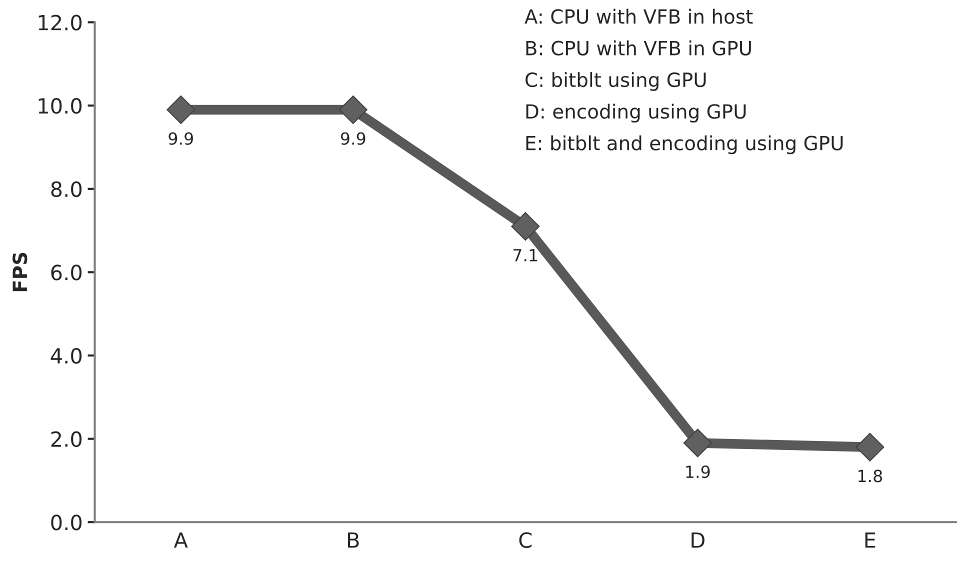 The height and width of the screenshot is (586, 957). I want to click on y-tick-label: 10.0, so click(60, 106).